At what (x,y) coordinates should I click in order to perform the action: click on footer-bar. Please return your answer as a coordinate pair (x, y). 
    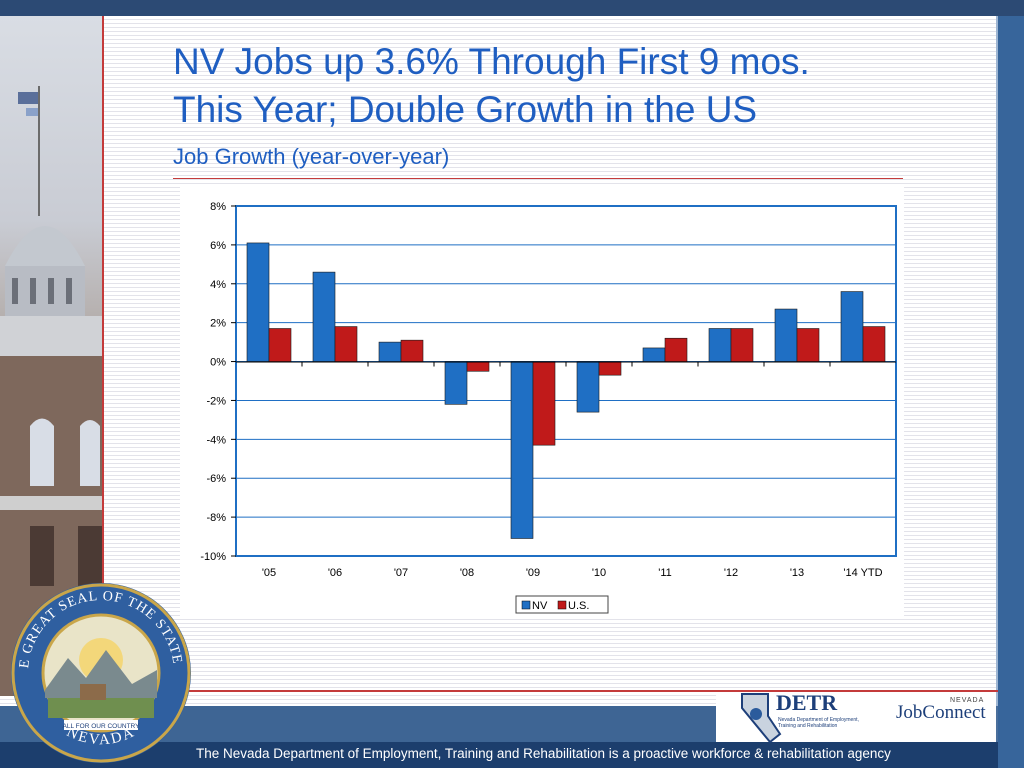
    Looking at the image, I should click on (499, 755).